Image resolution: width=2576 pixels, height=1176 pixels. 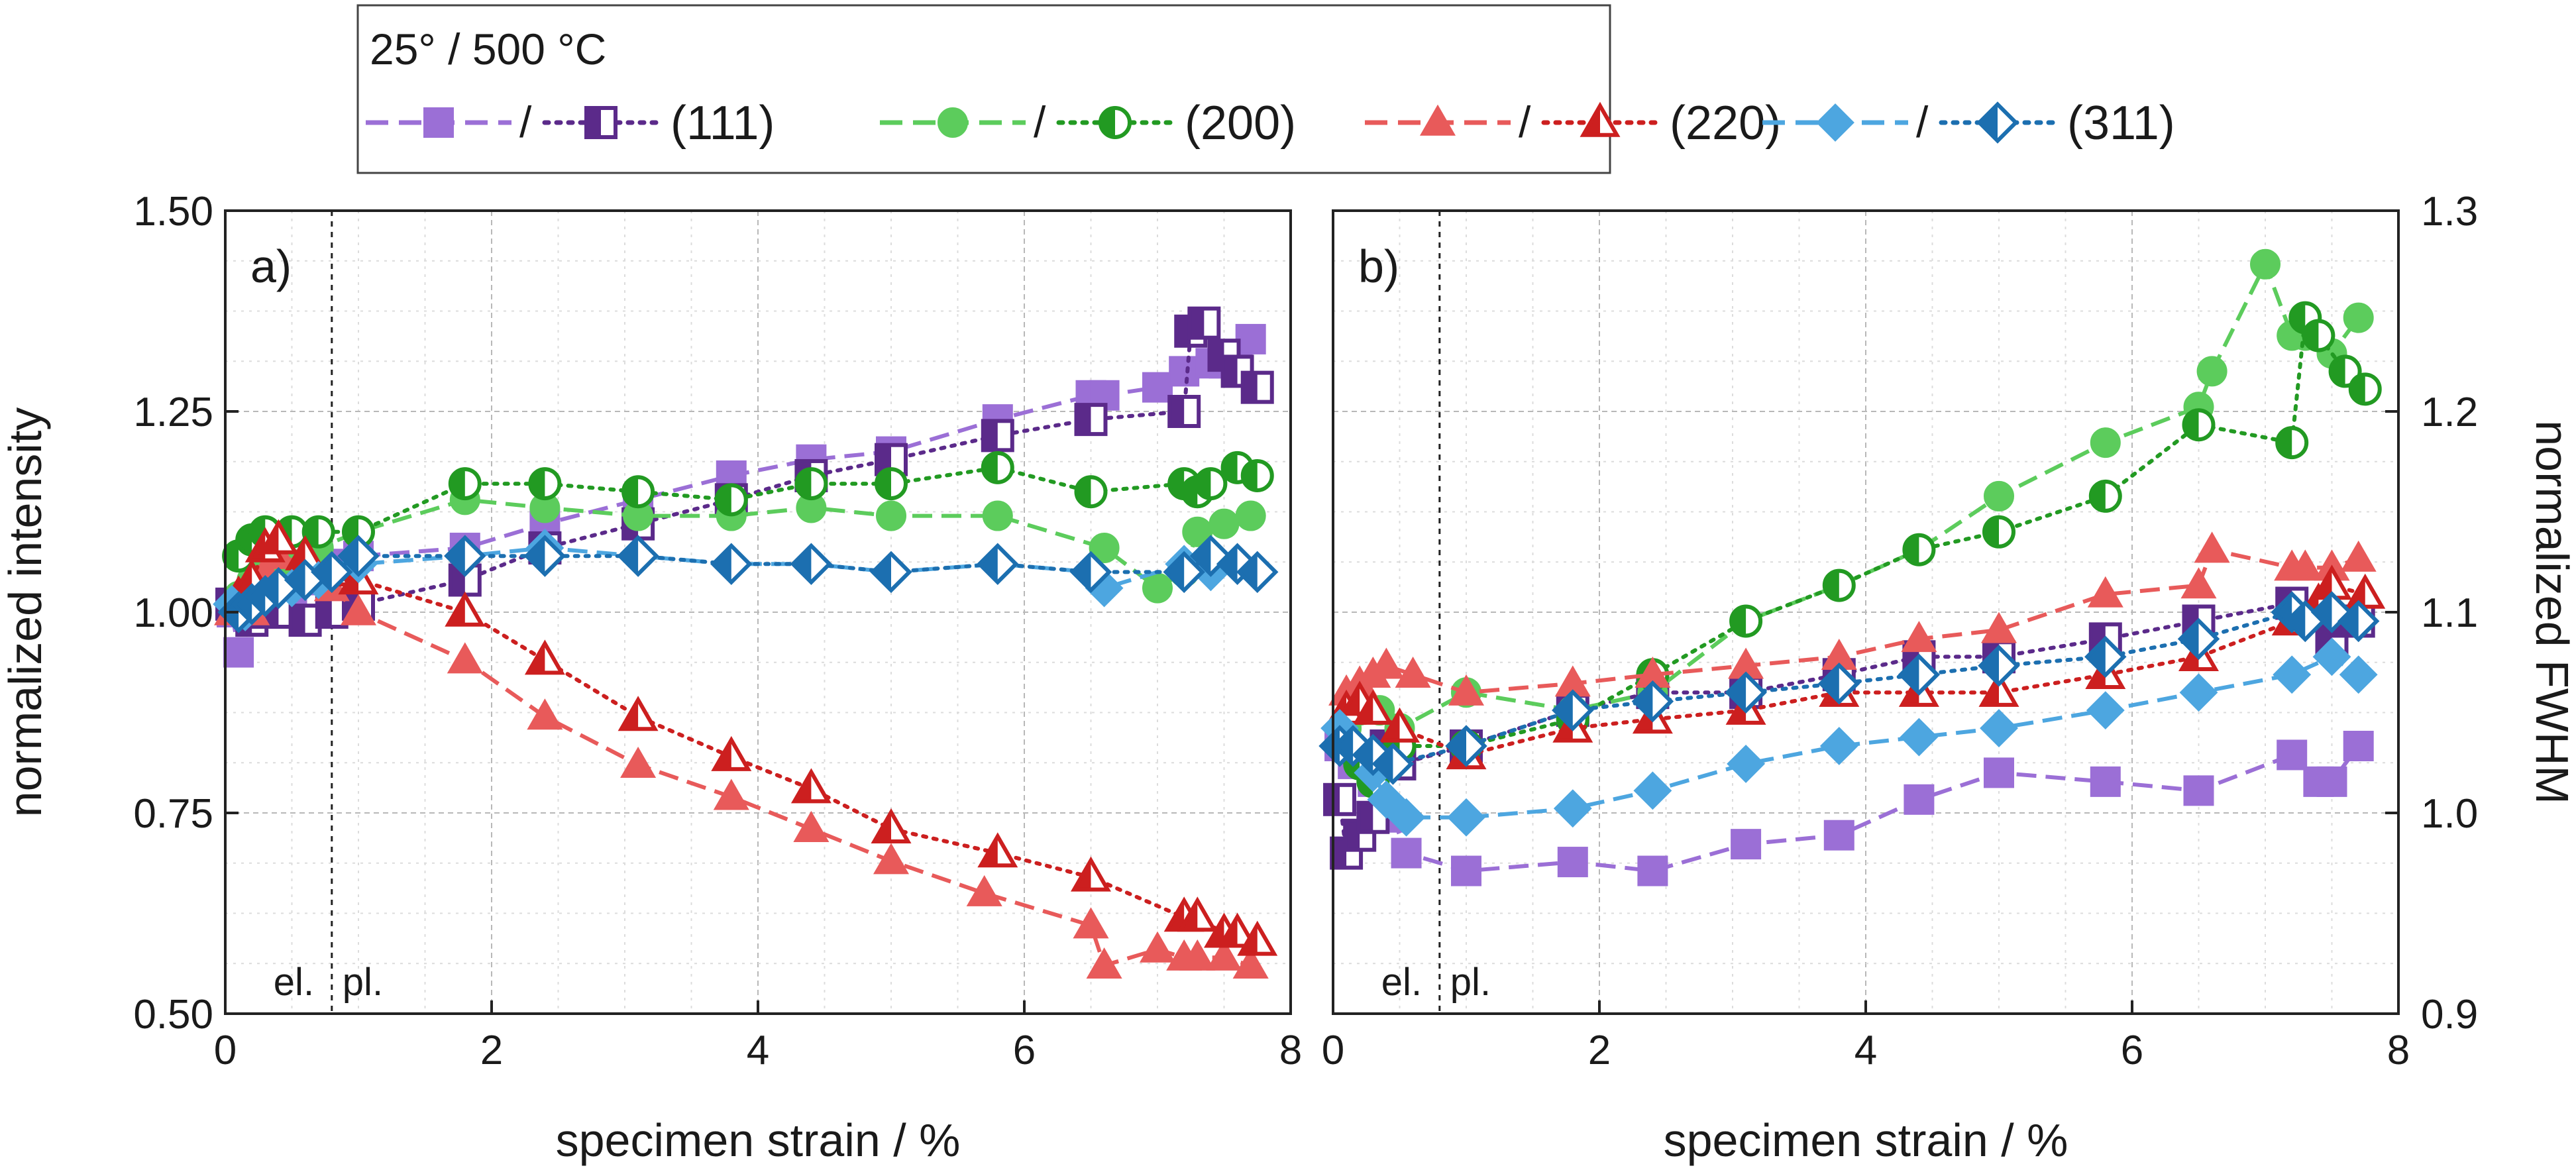 I want to click on x-tick-label: 6, so click(x=1024, y=1050).